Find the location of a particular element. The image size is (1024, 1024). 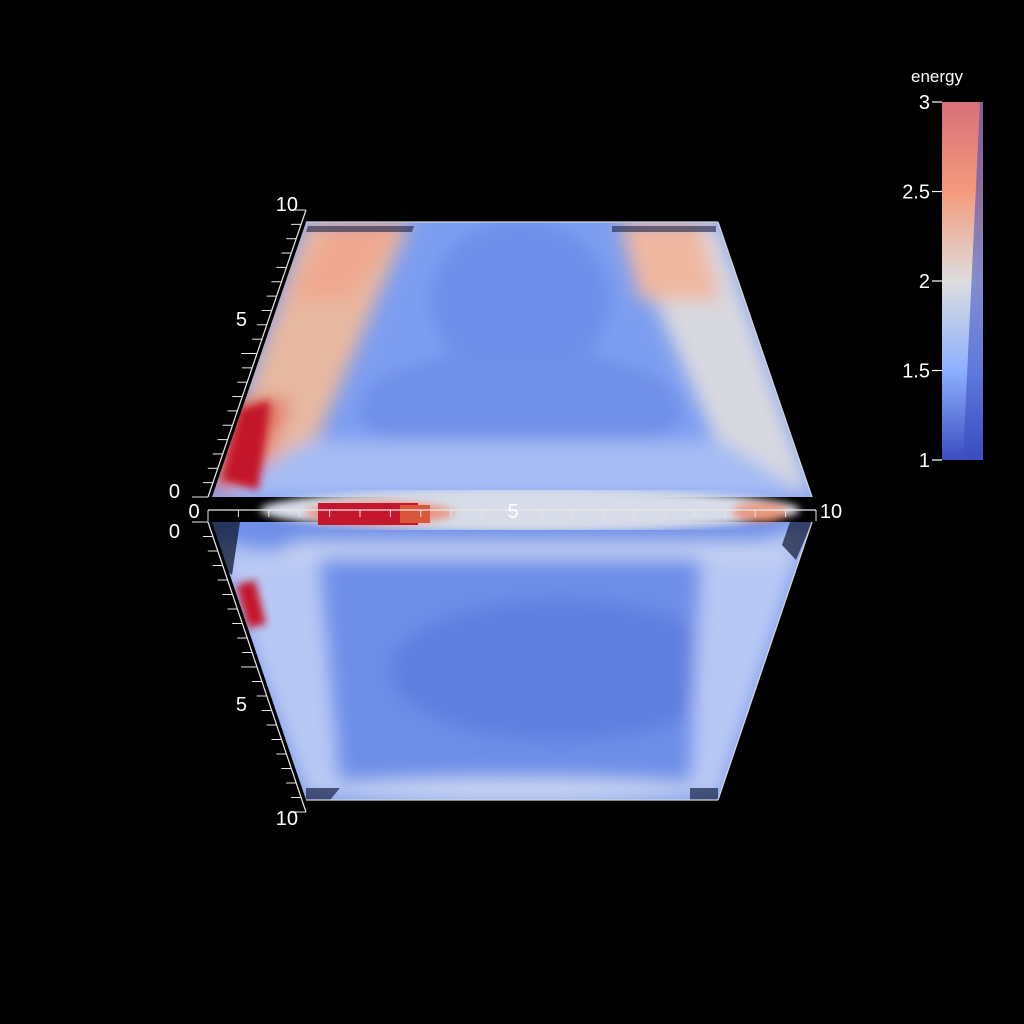

colorbar-tick-label-0: 1 is located at coordinates (924, 461).